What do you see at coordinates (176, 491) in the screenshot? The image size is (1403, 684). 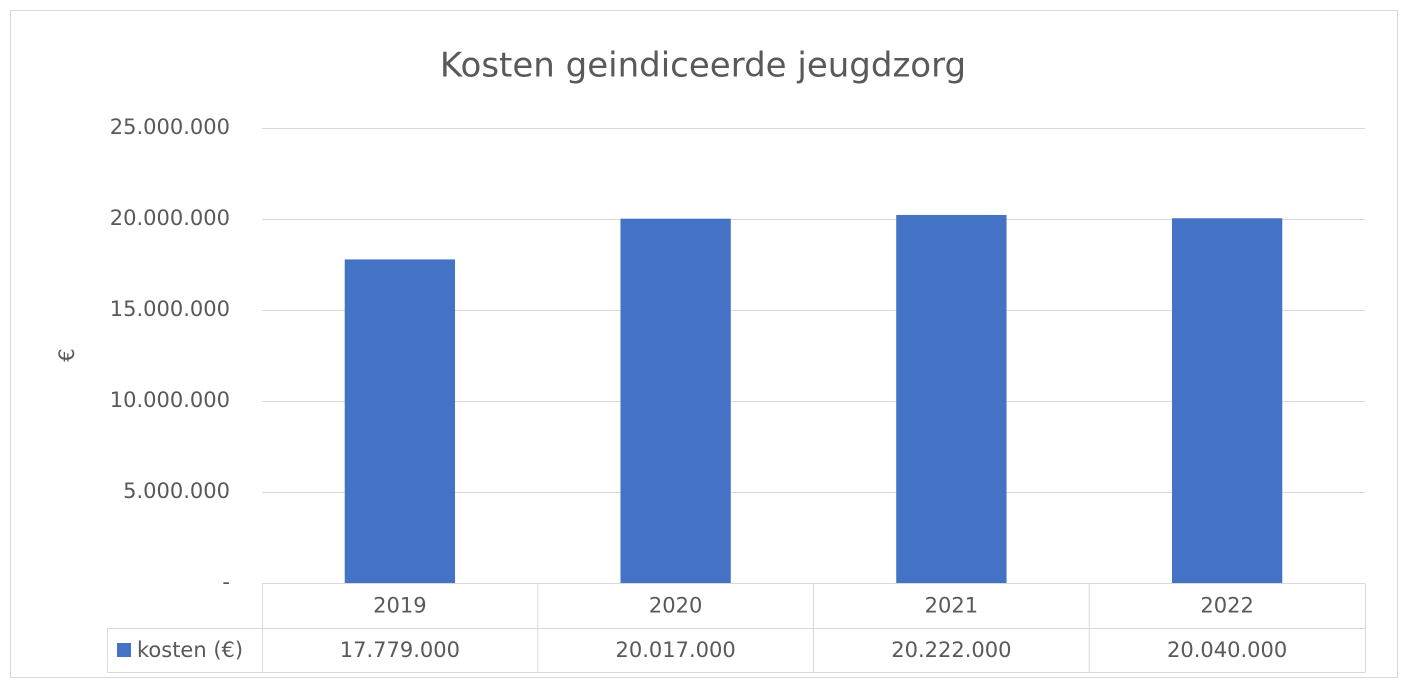 I see `y-tick-label: 5.000.000` at bounding box center [176, 491].